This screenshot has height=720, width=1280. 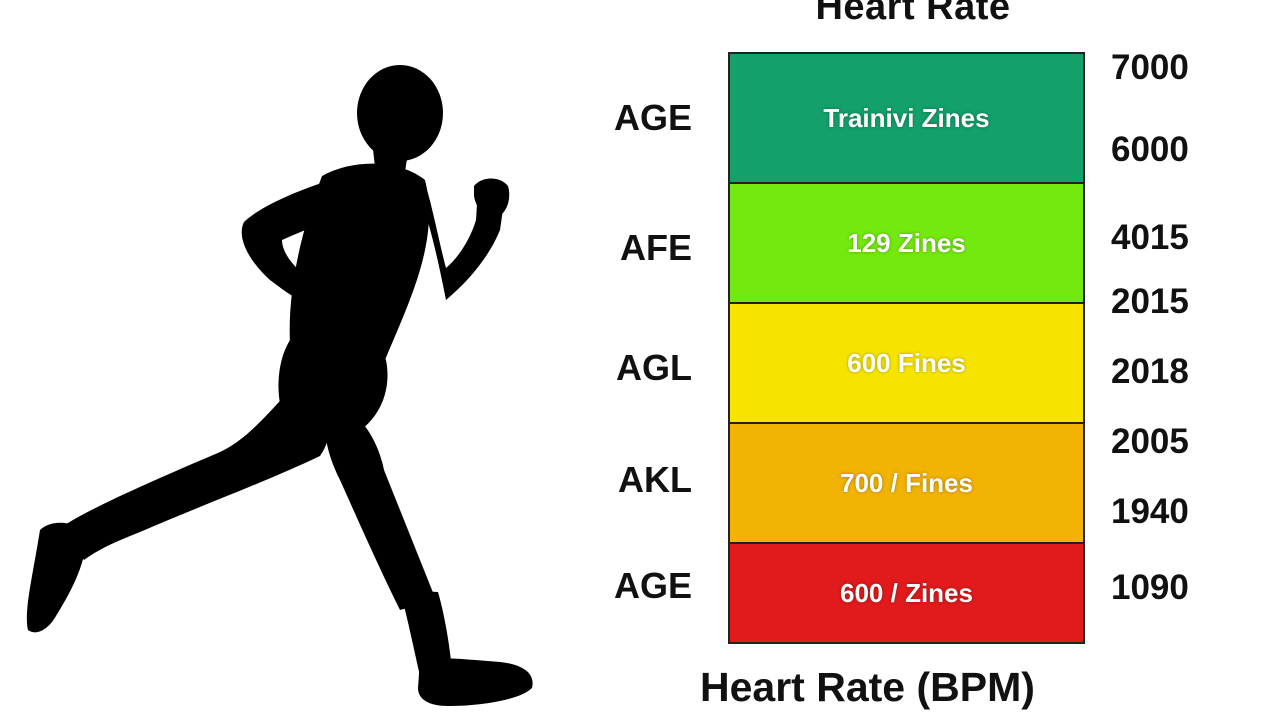 What do you see at coordinates (913, 14) in the screenshot?
I see `chart-title: Heart Rate` at bounding box center [913, 14].